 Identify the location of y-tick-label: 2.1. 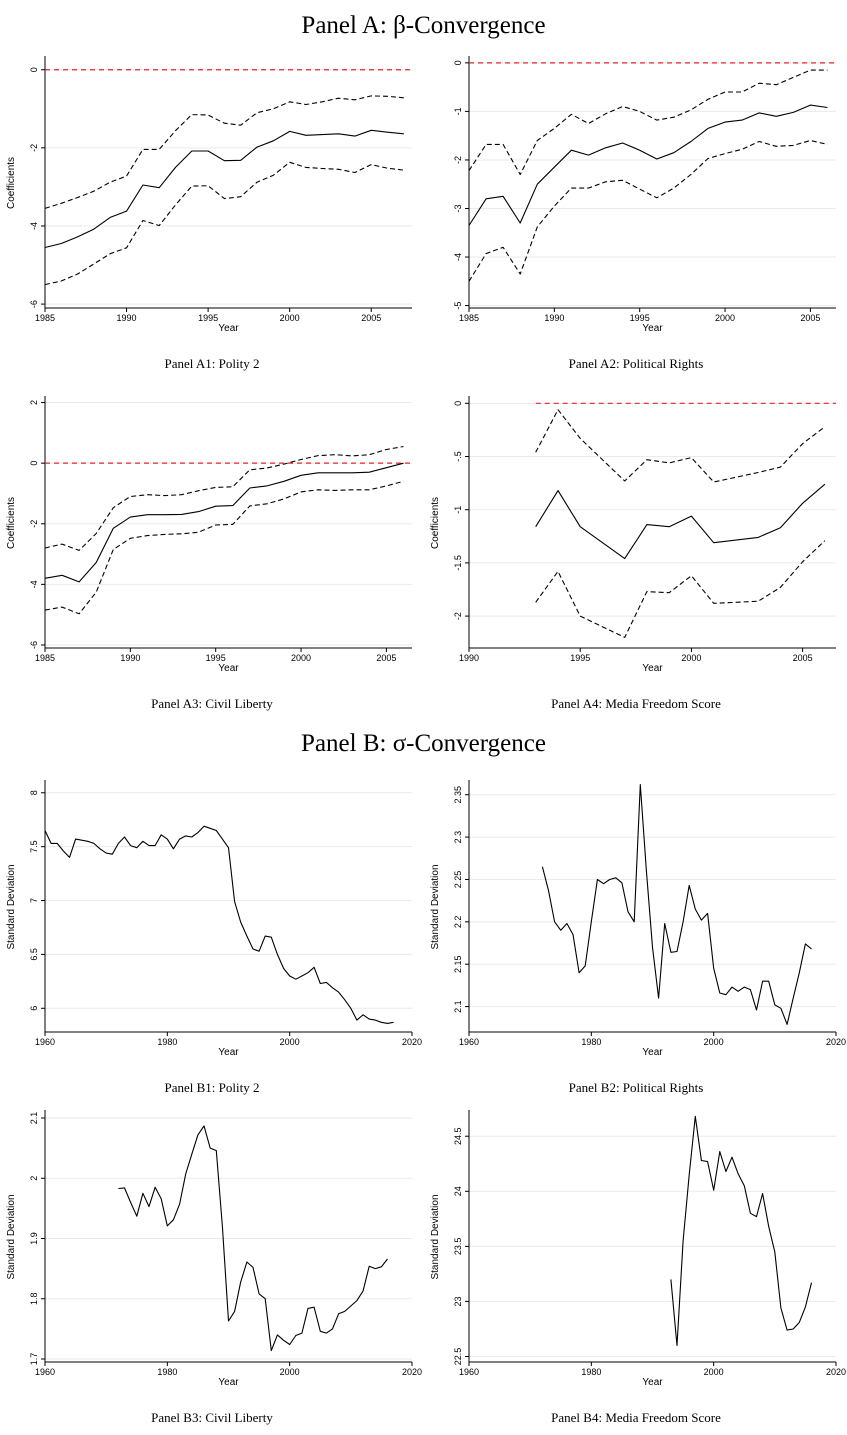
(458, 1006).